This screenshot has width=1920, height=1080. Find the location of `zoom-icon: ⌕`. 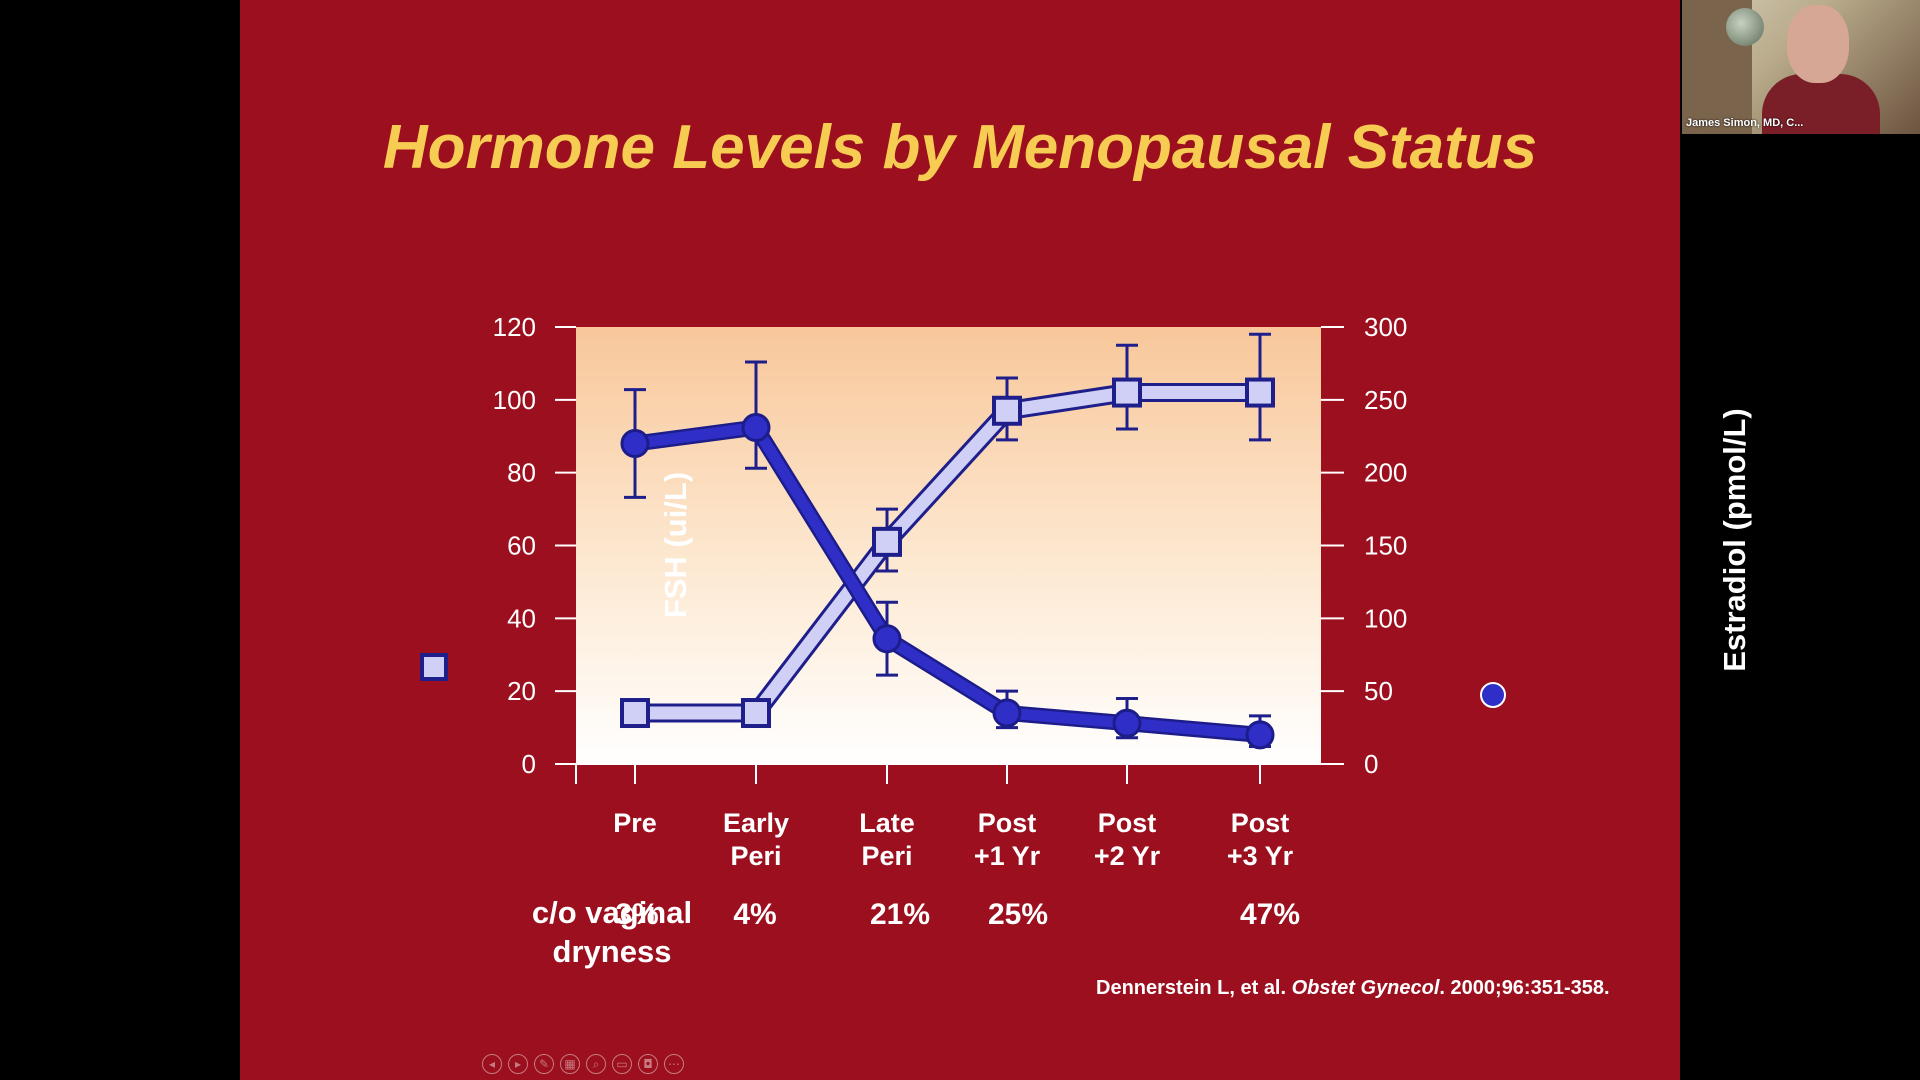

zoom-icon: ⌕ is located at coordinates (596, 1064).